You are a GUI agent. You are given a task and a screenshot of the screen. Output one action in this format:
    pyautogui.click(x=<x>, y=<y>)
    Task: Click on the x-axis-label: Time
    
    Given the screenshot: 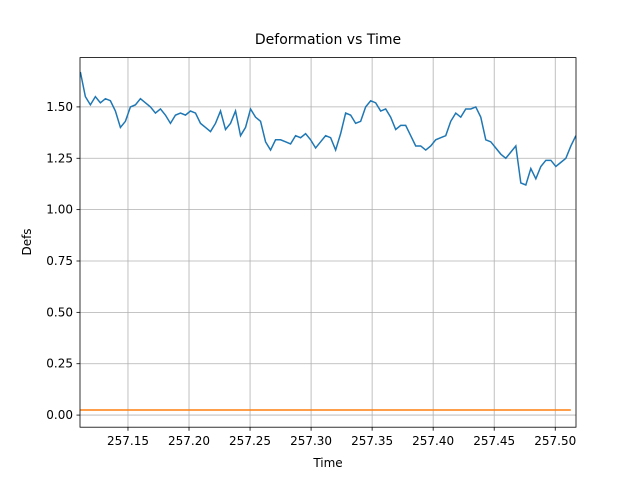 What is the action you would take?
    pyautogui.click(x=327, y=463)
    